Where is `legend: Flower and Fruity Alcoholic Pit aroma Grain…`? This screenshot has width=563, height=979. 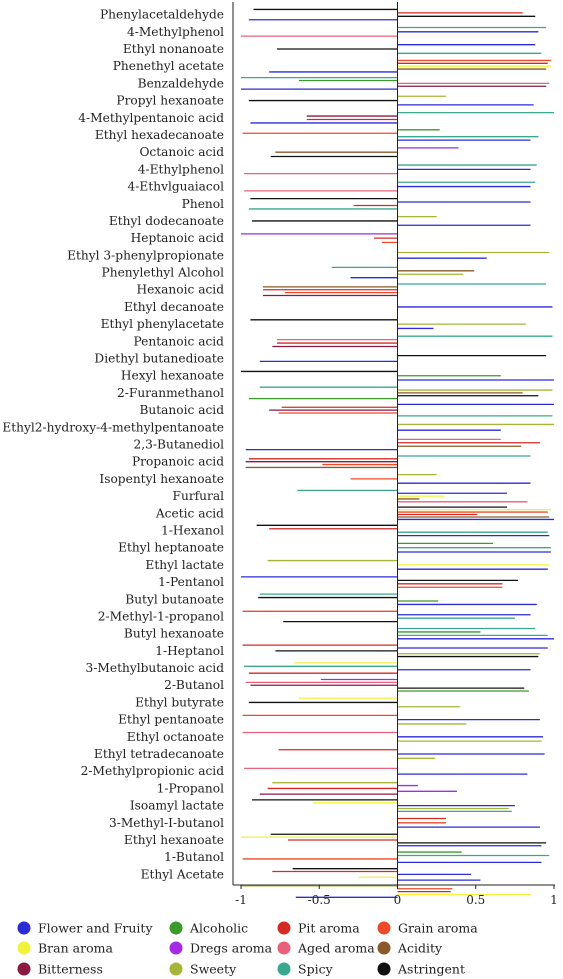
legend: Flower and Fruity Alcoholic Pit aroma Grain… is located at coordinates (247, 949).